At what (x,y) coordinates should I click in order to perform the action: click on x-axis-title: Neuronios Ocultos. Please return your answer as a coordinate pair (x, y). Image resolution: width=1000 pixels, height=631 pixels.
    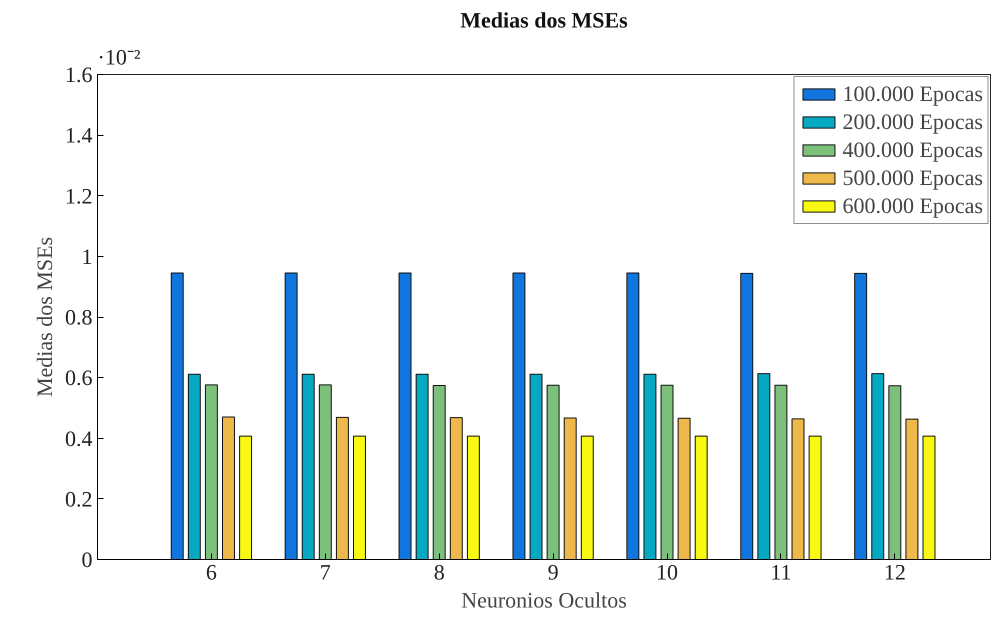
    Looking at the image, I should click on (544, 600).